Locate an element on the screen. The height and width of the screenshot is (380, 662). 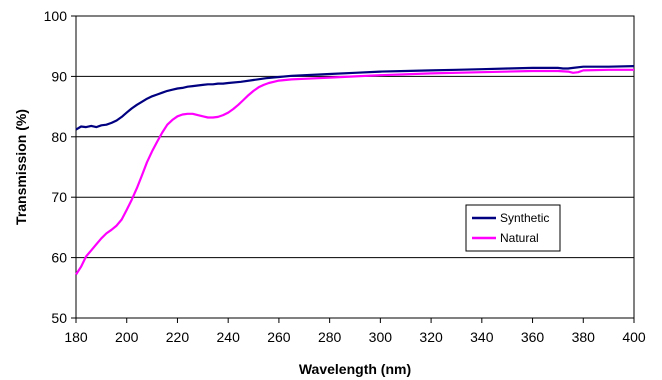
legend-label-natural: Natural is located at coordinates (519, 238).